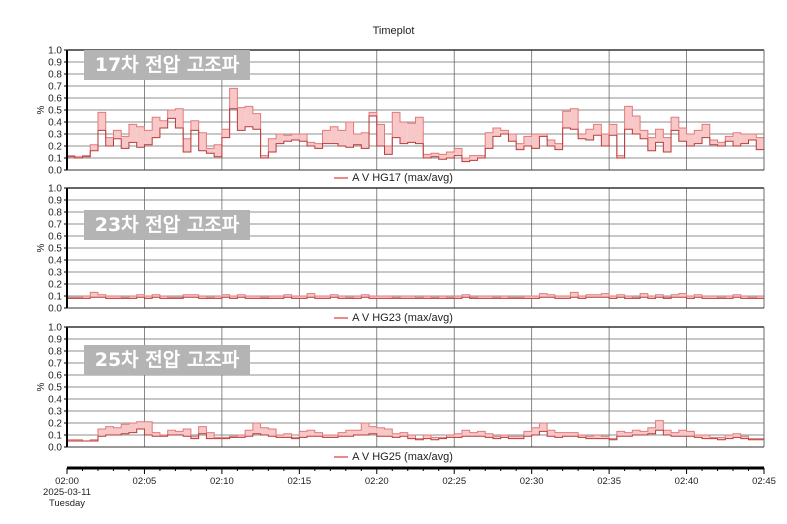 This screenshot has width=787, height=524. What do you see at coordinates (55, 159) in the screenshot?
I see `y-tick-label: 0.1` at bounding box center [55, 159].